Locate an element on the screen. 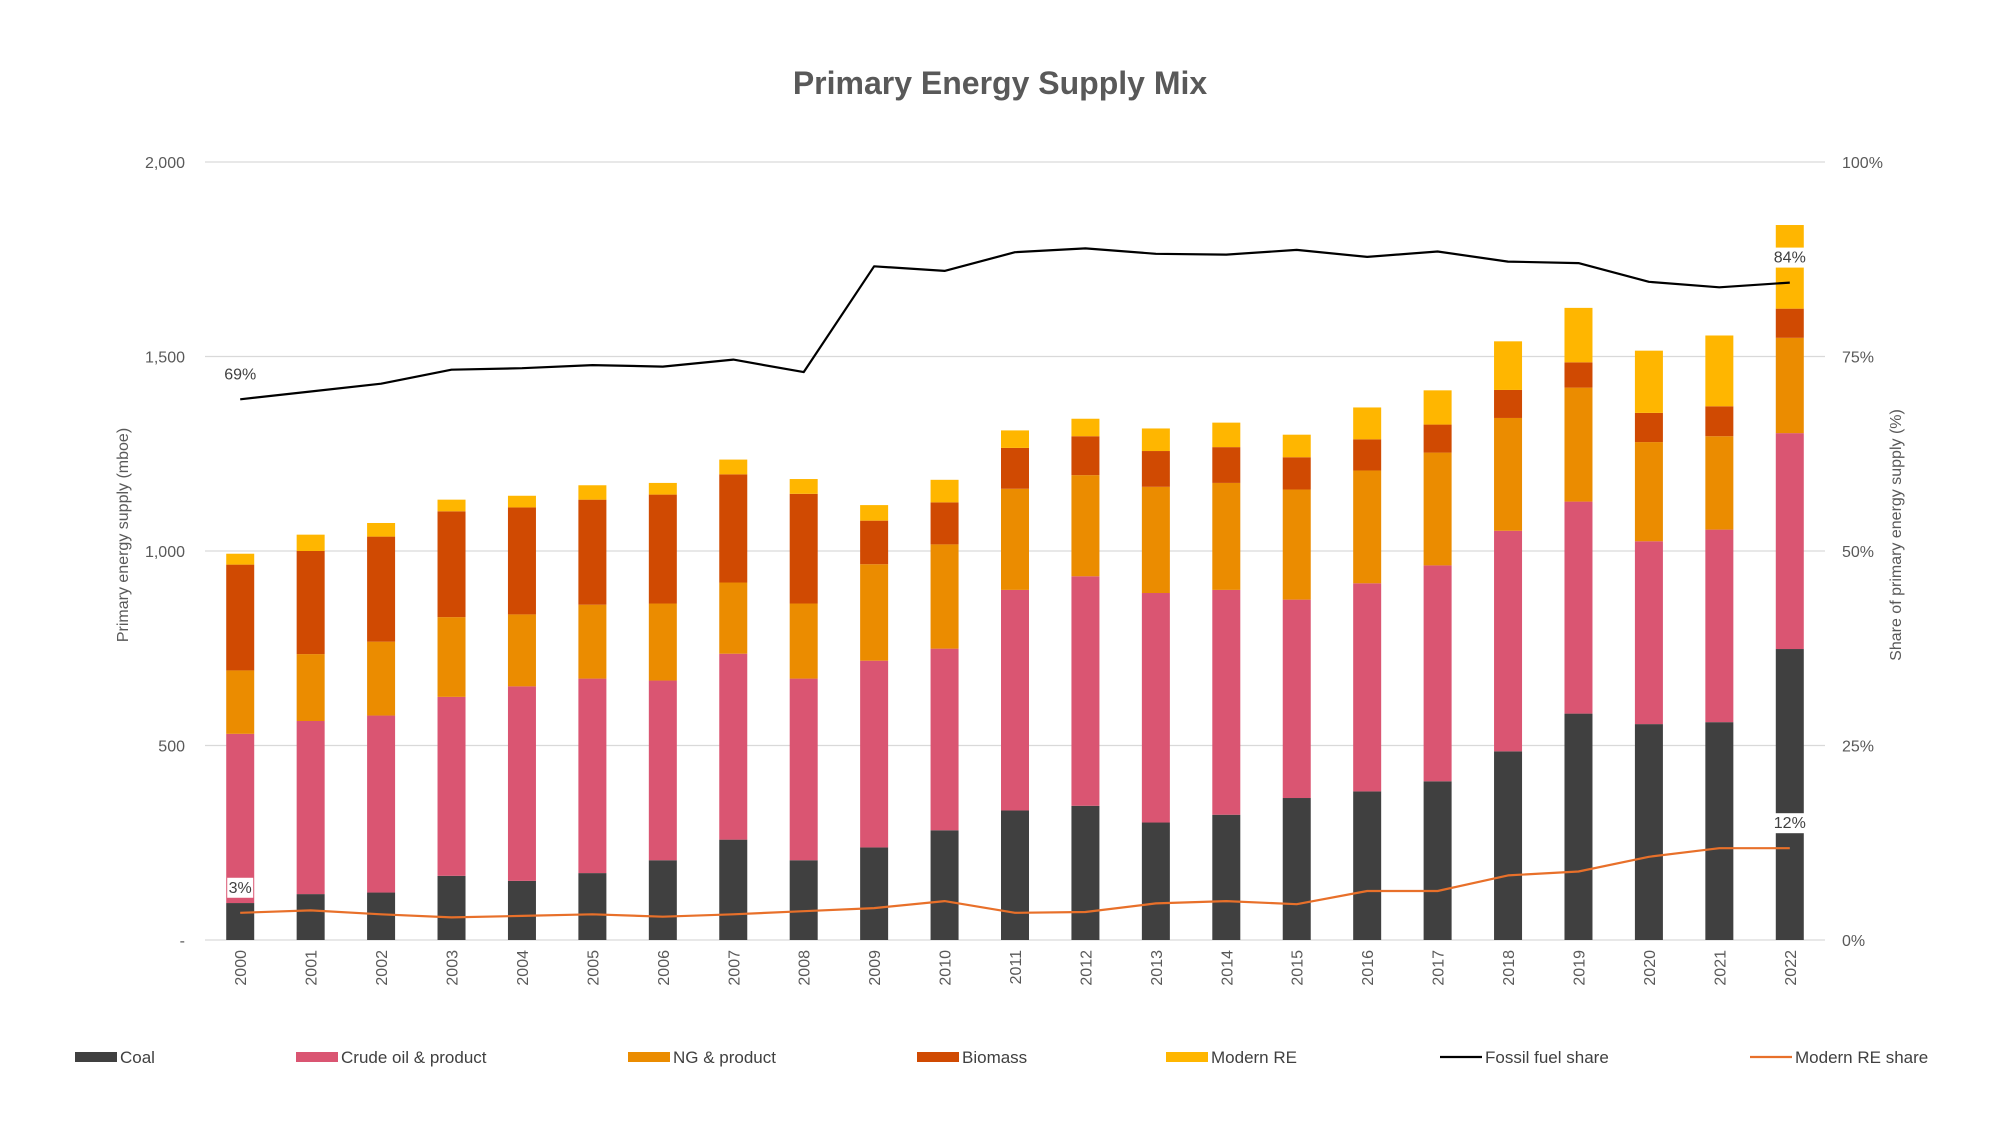  bar-biomass-2011 is located at coordinates (1015, 468).